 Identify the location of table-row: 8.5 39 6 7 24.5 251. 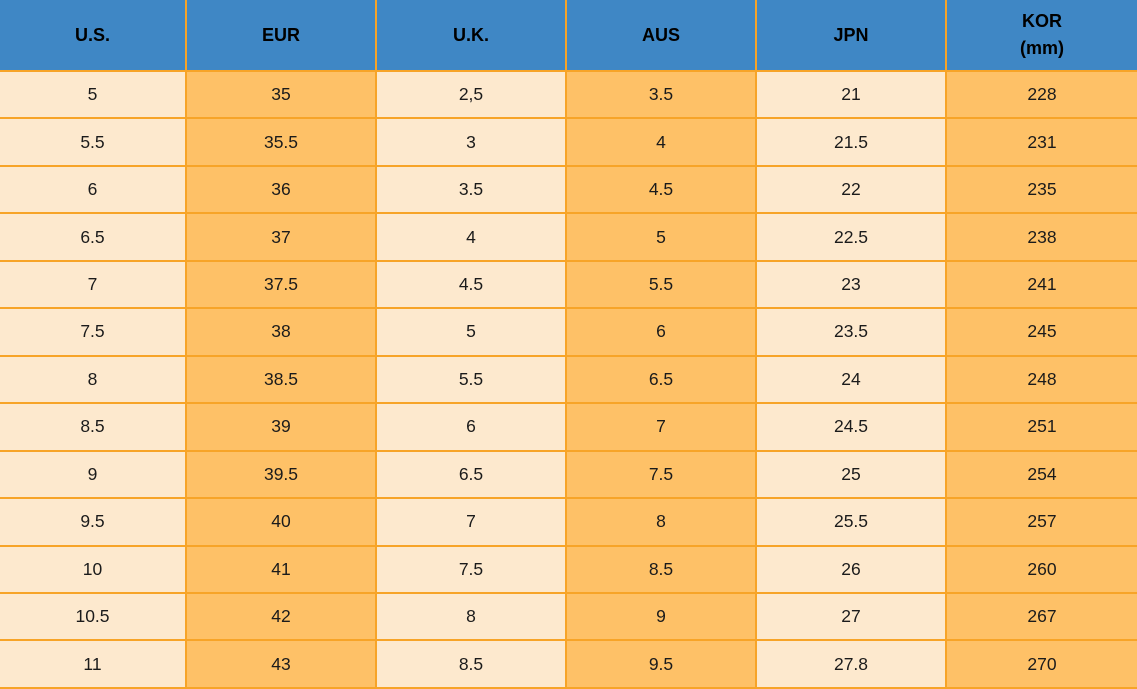
(568, 427).